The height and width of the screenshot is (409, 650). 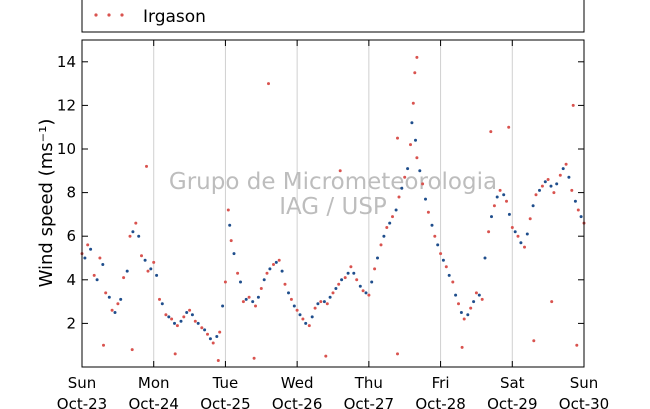 What do you see at coordinates (66, 105) in the screenshot?
I see `y-tick-label: 12` at bounding box center [66, 105].